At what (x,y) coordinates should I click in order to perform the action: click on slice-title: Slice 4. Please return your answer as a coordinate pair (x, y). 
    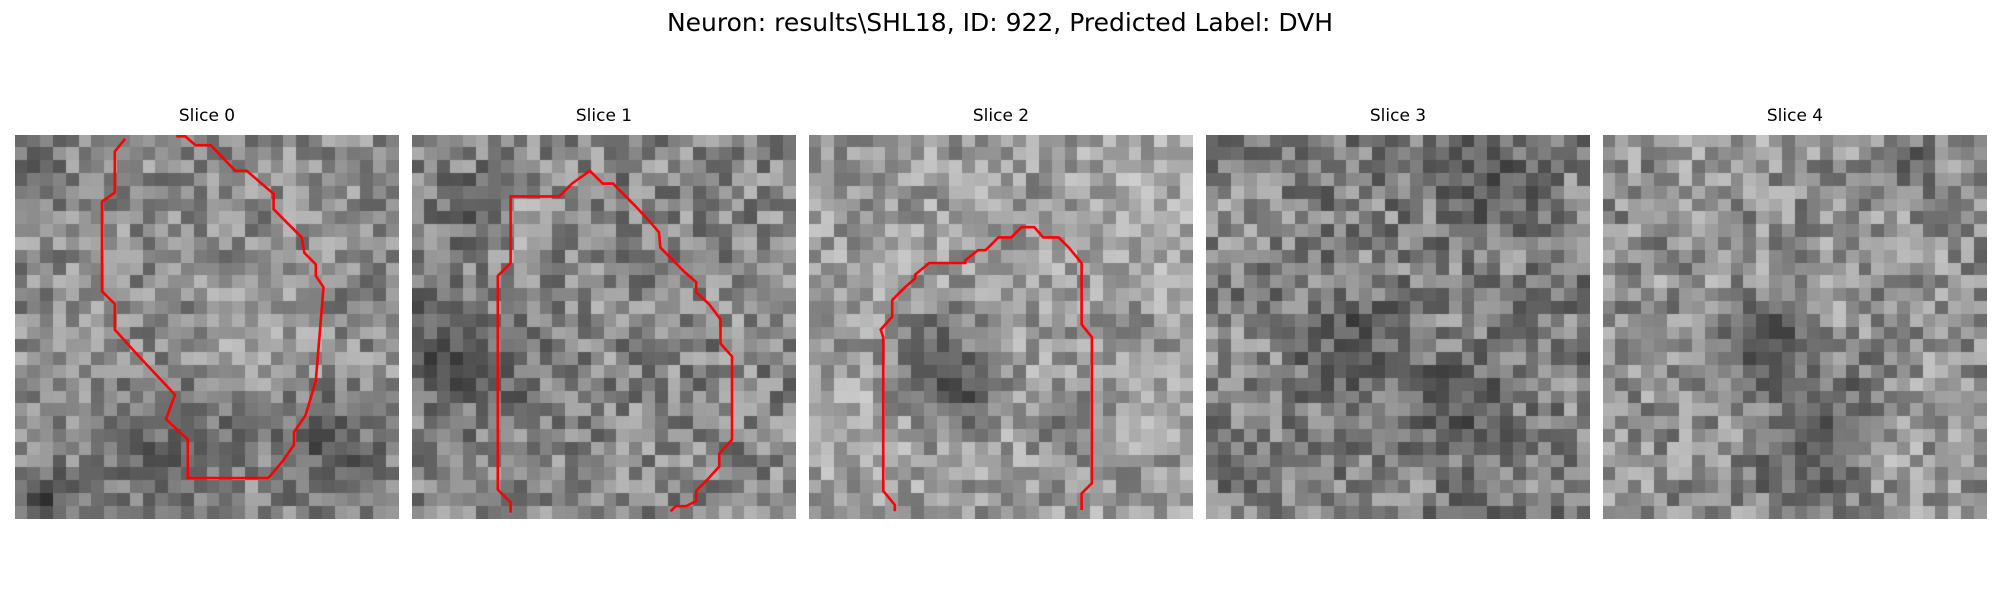
    Looking at the image, I should click on (1795, 116).